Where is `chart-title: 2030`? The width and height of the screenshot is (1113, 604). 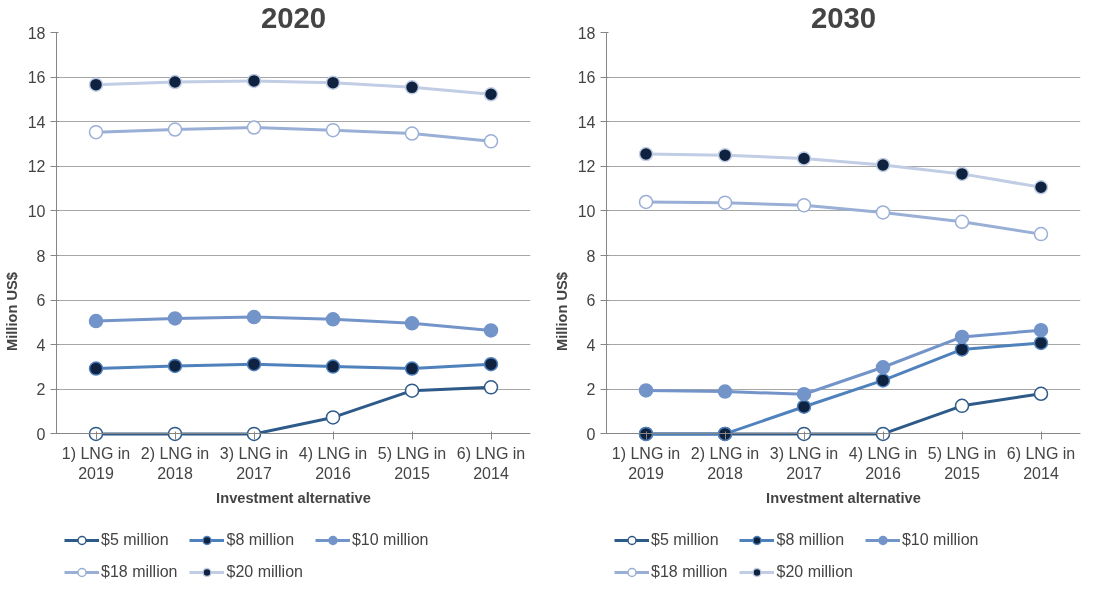 chart-title: 2030 is located at coordinates (843, 17).